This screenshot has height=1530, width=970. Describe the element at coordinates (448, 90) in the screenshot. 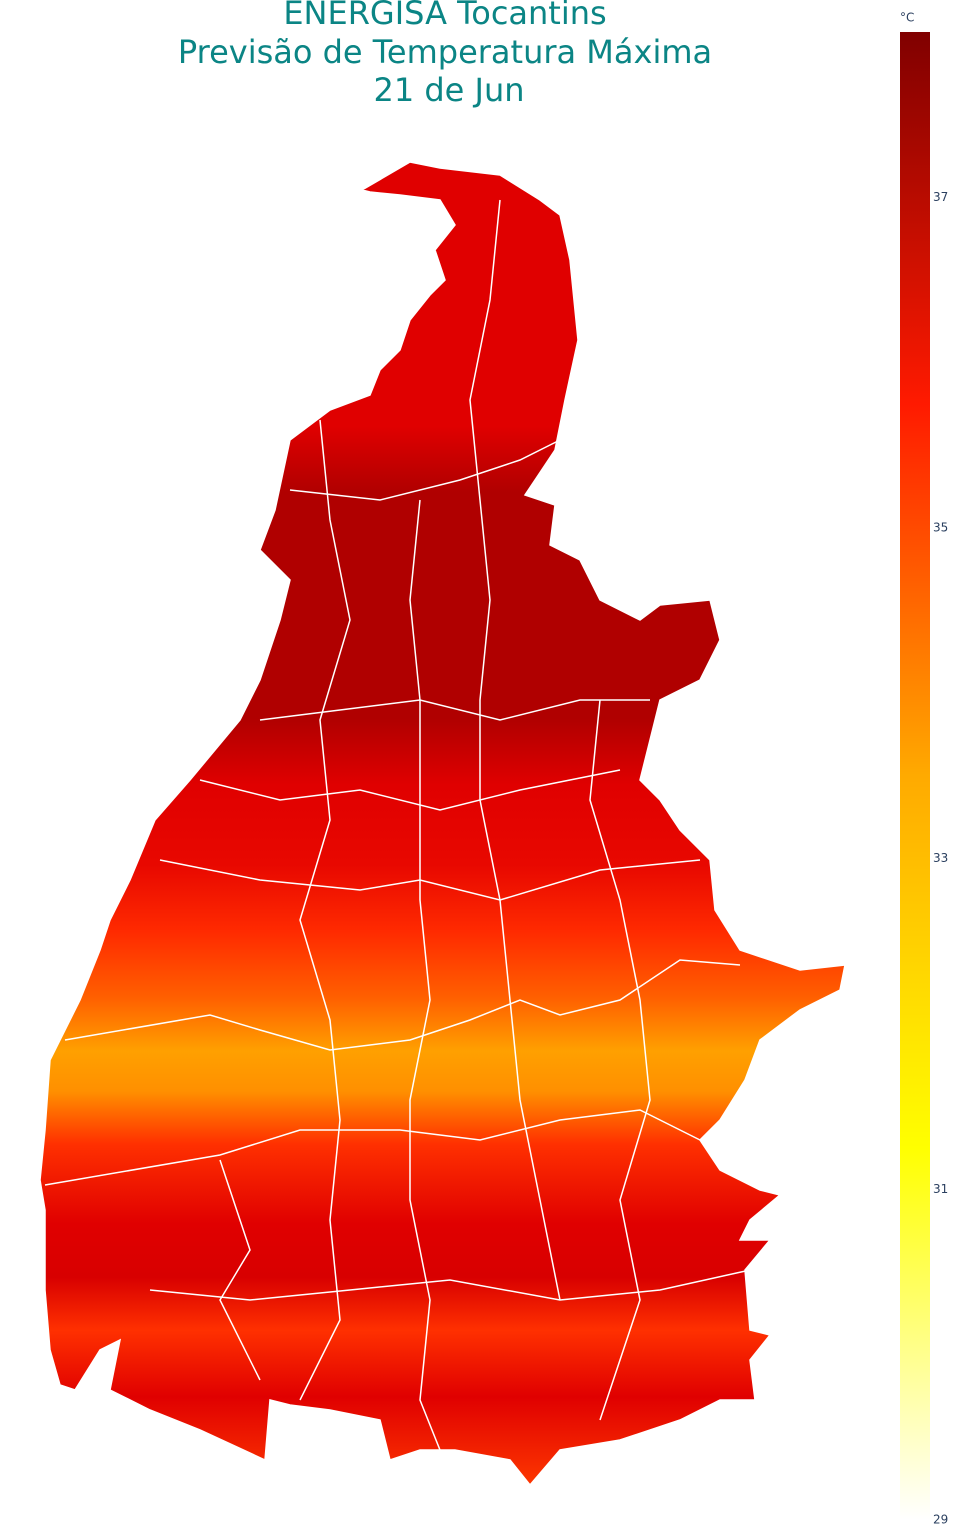

I see `title-line: 21 de Jun` at that location.